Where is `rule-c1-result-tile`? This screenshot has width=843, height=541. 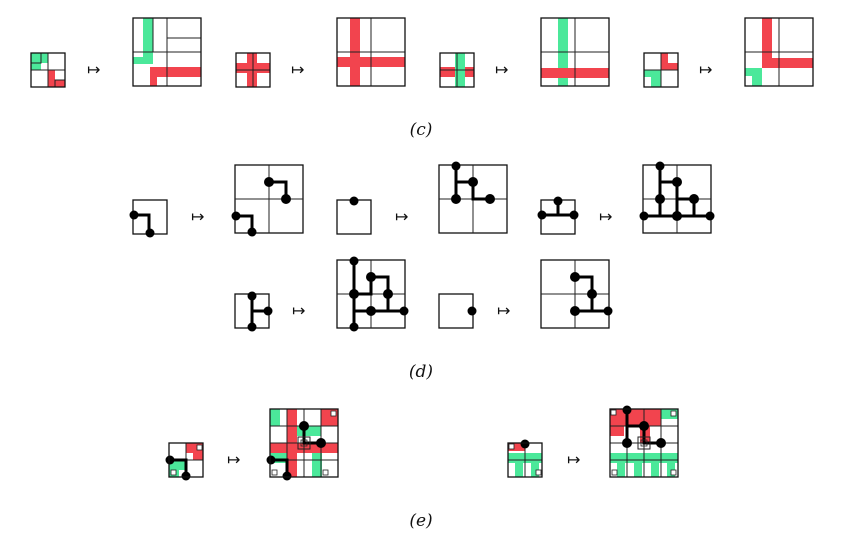 rule-c1-result-tile is located at coordinates (167, 52).